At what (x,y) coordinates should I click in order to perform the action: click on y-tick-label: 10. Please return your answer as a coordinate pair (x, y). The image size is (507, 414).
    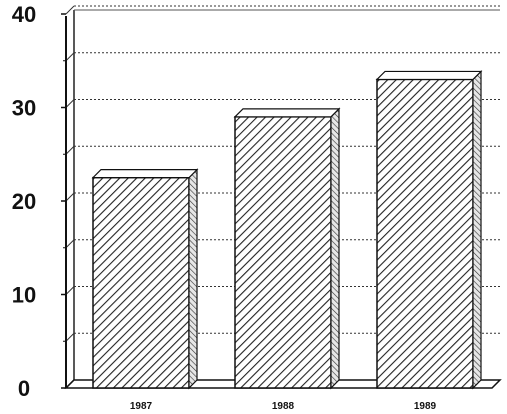
    Looking at the image, I should click on (24, 295).